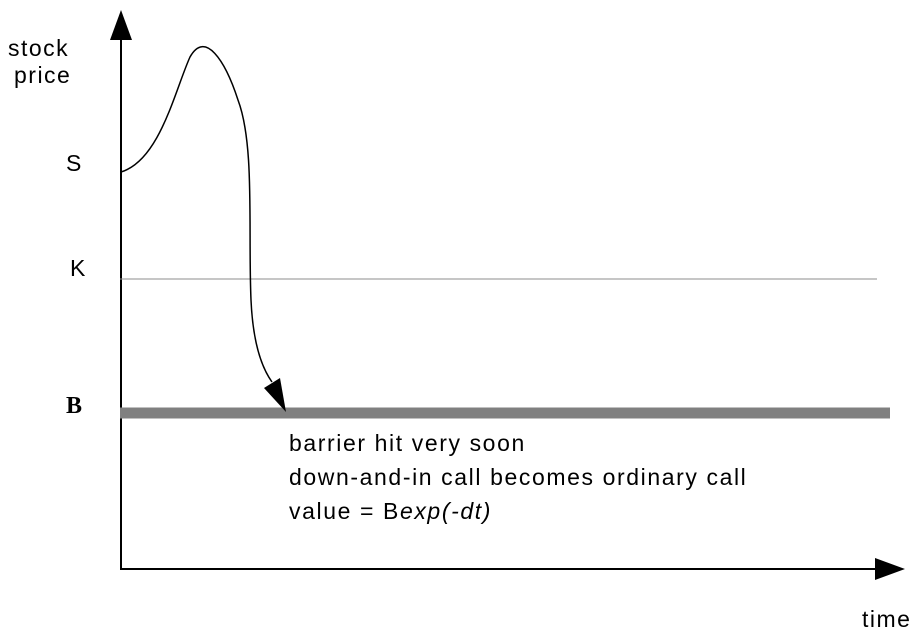 This screenshot has width=912, height=639. I want to click on stock-price-path, so click(196, 214).